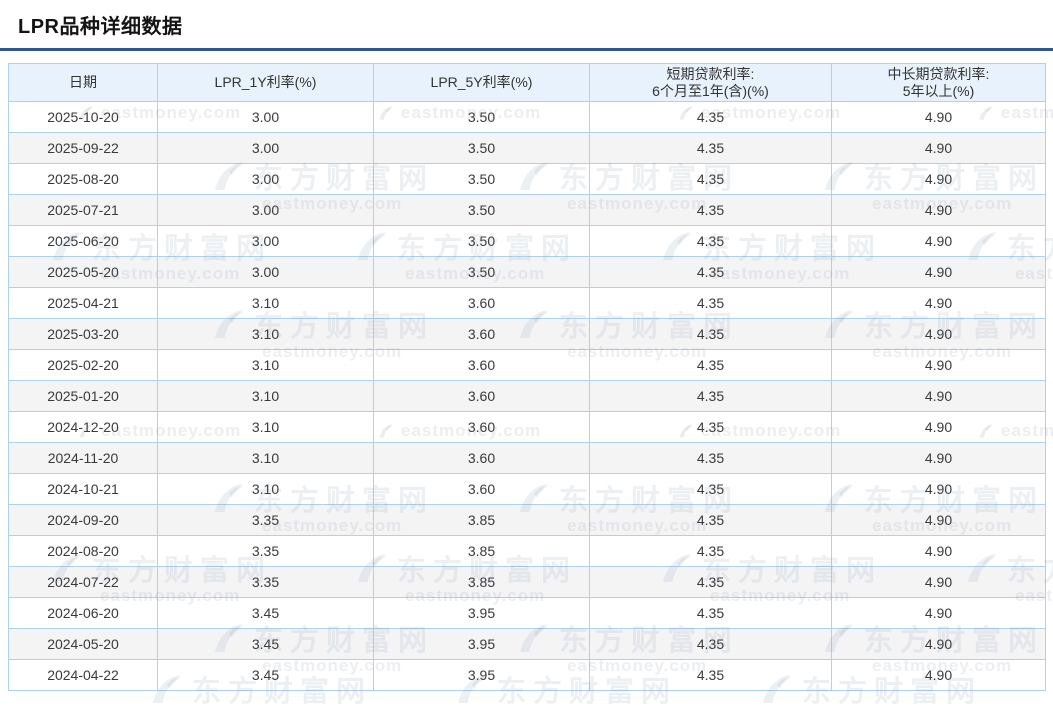 This screenshot has height=708, width=1053. I want to click on cell-date: 2025-04-21, so click(83, 303).